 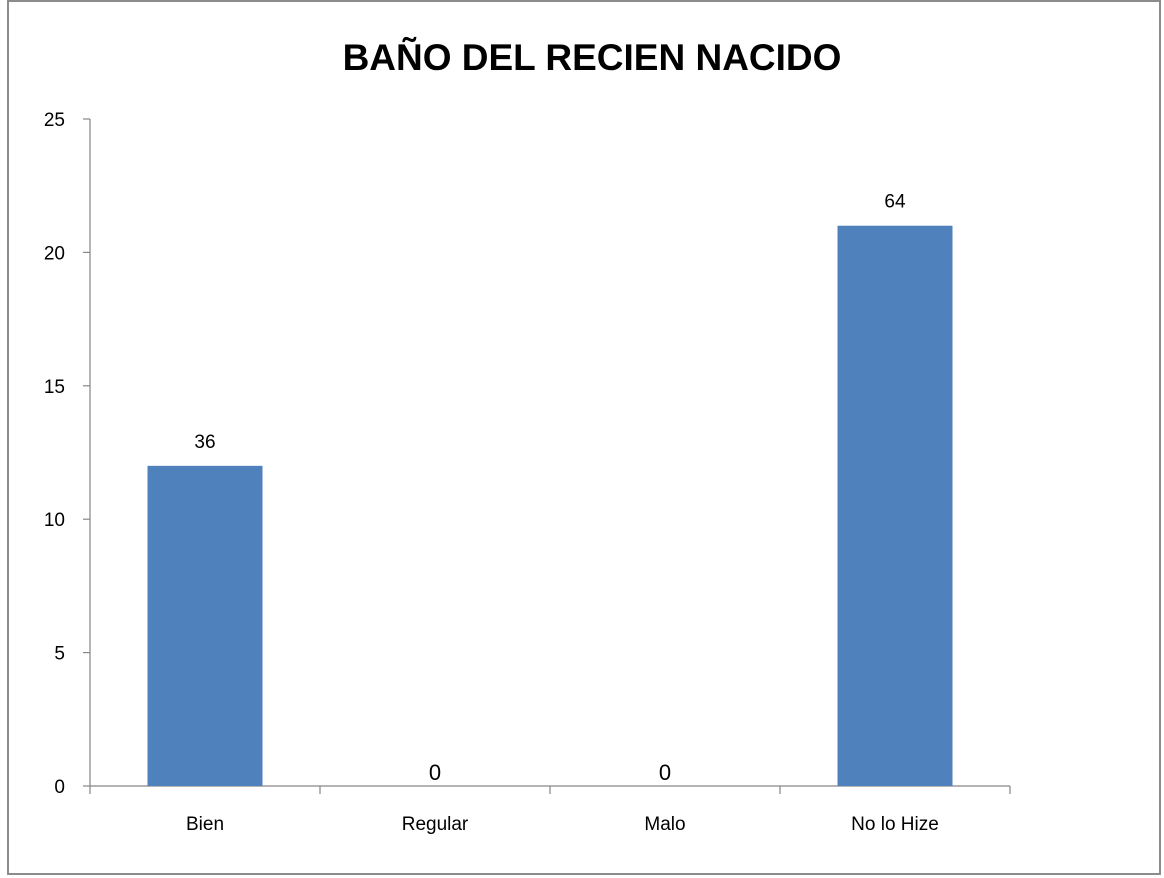 What do you see at coordinates (550, 810) in the screenshot?
I see `x-axis: Bien Regular Malo No lo Hize` at bounding box center [550, 810].